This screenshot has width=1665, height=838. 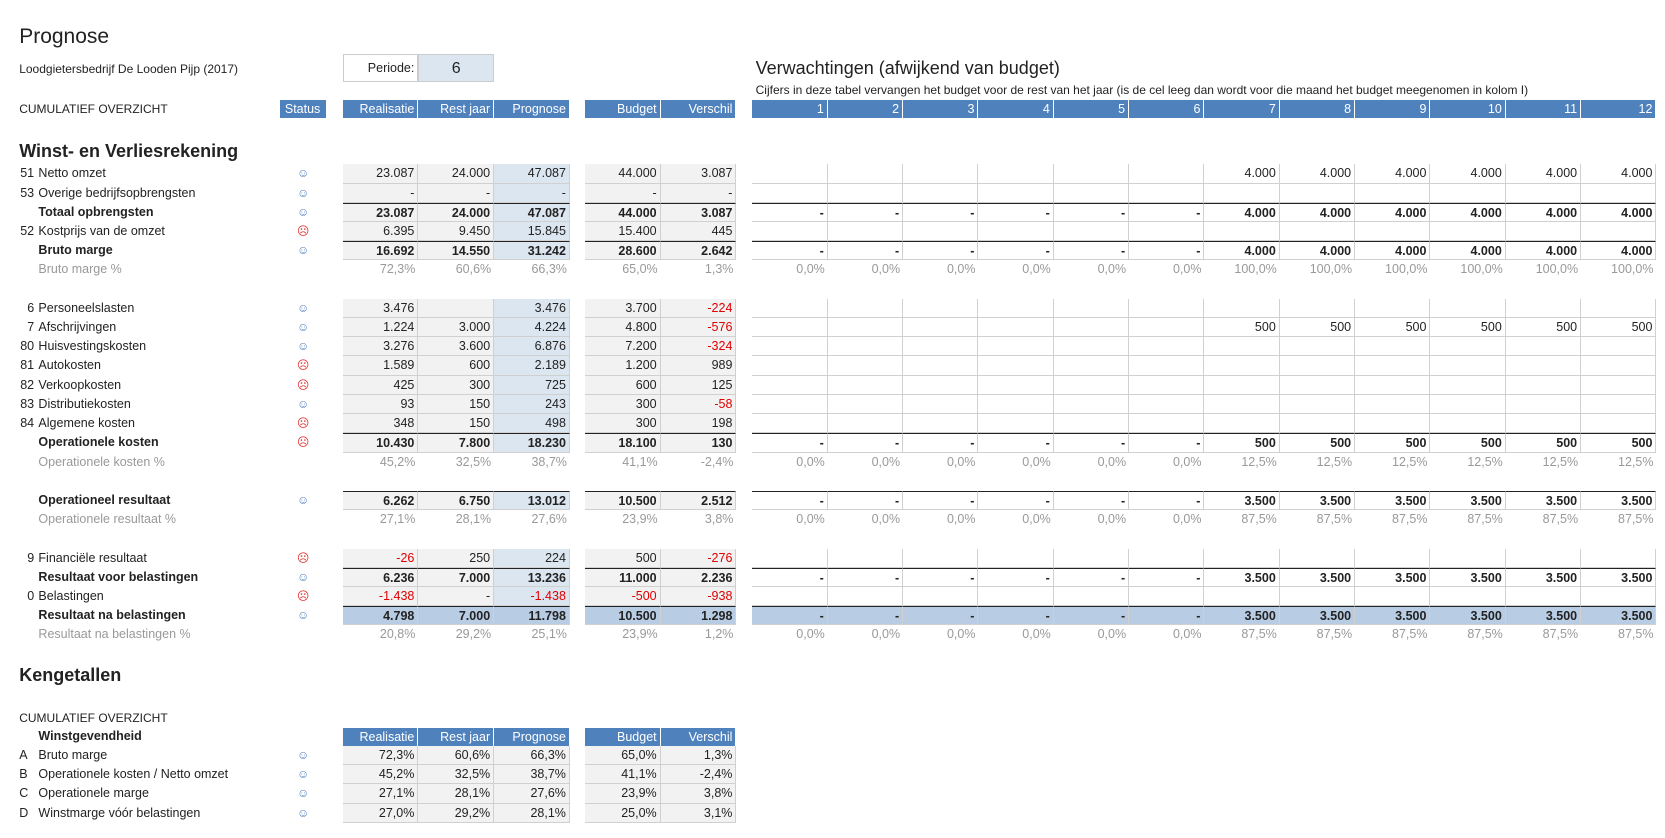 What do you see at coordinates (70, 674) in the screenshot?
I see `section-title: Kengetallen` at bounding box center [70, 674].